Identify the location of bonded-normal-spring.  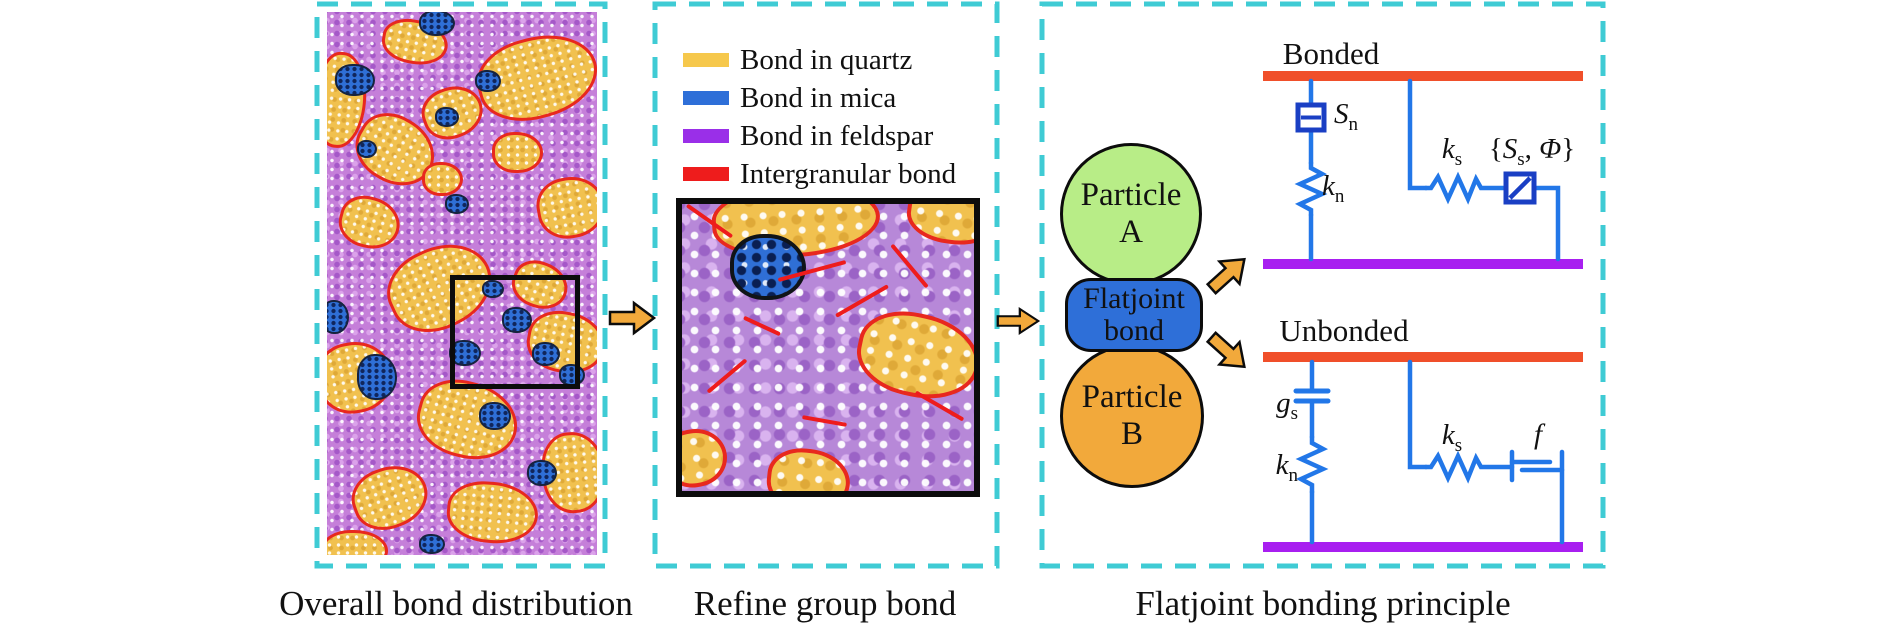
(1311, 189).